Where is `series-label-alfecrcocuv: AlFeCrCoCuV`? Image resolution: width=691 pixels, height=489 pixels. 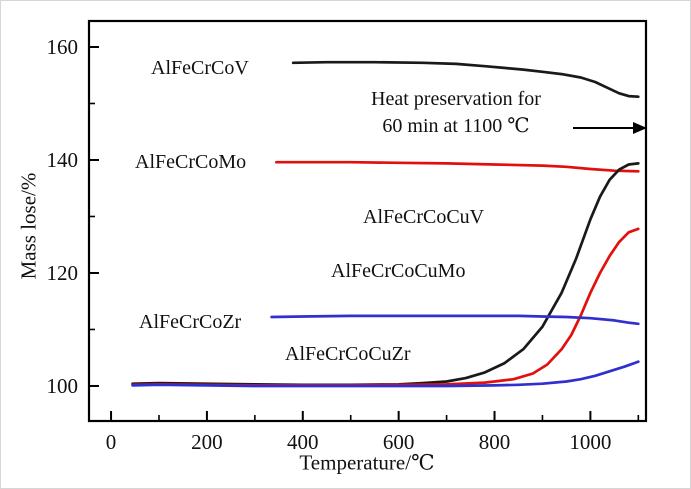
series-label-alfecrcocuv: AlFeCrCoCuV is located at coordinates (424, 217).